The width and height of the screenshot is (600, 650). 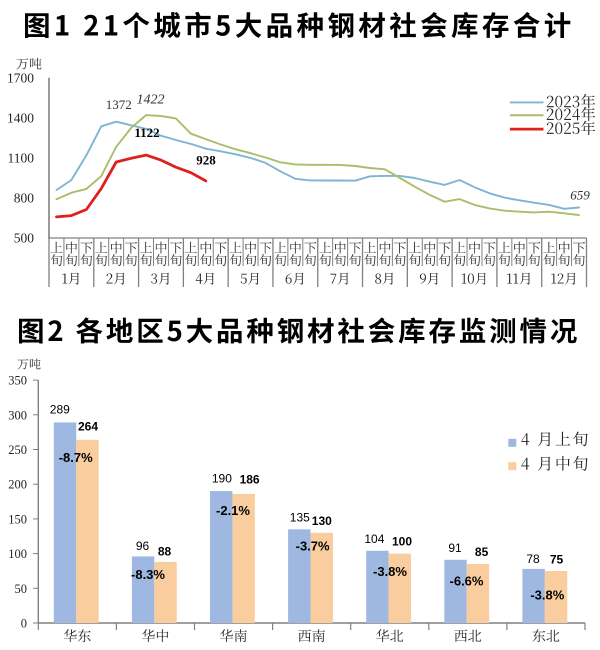 I want to click on svg-text: 50, so click(x=21, y=589).